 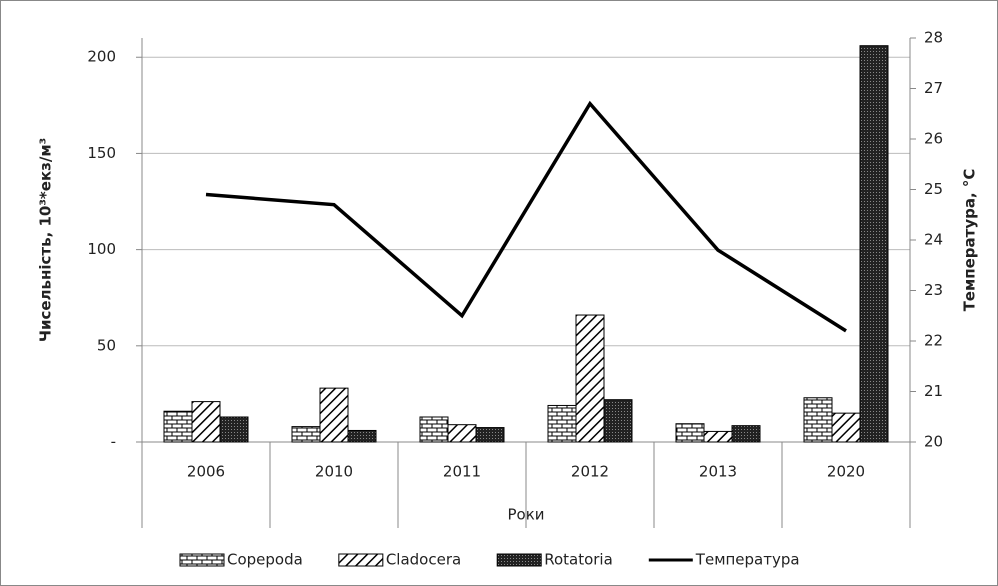 I want to click on y-tick-label: 50, so click(x=106, y=345).